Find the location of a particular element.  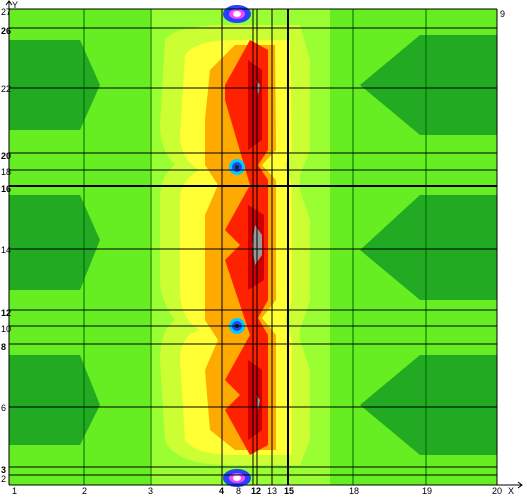

y-tick-16: 16 is located at coordinates (6, 189).